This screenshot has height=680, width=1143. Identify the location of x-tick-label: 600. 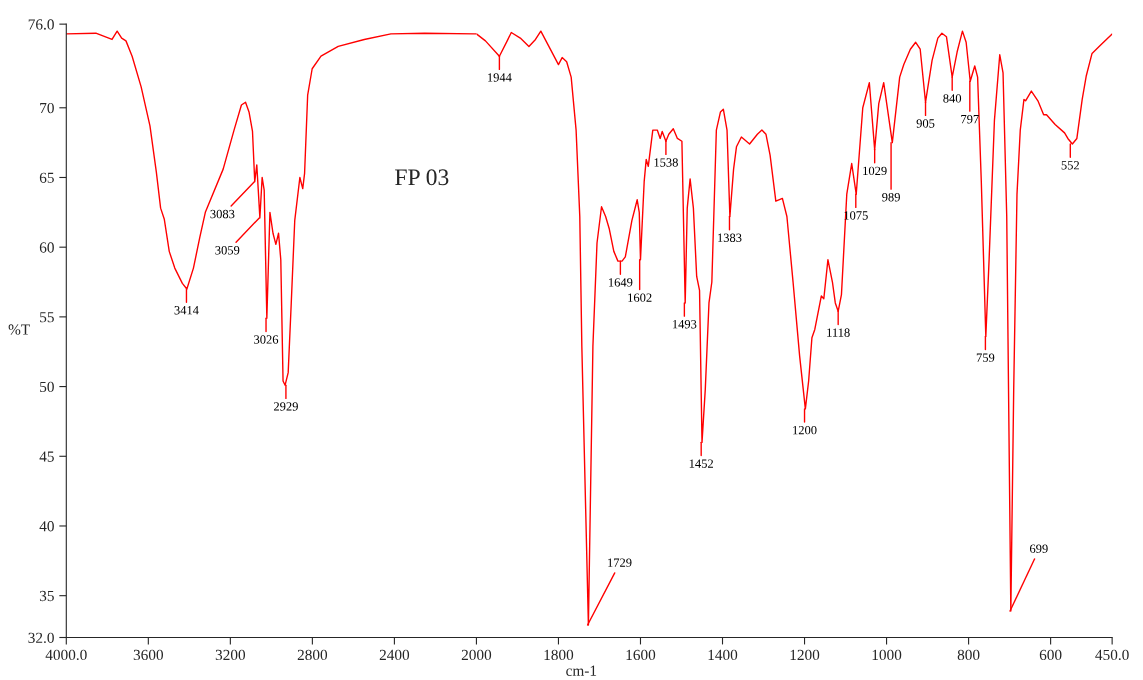
(1050, 655).